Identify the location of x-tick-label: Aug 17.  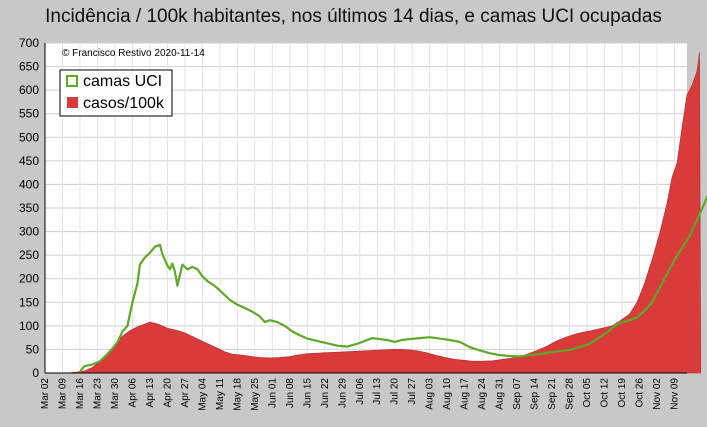
(465, 394).